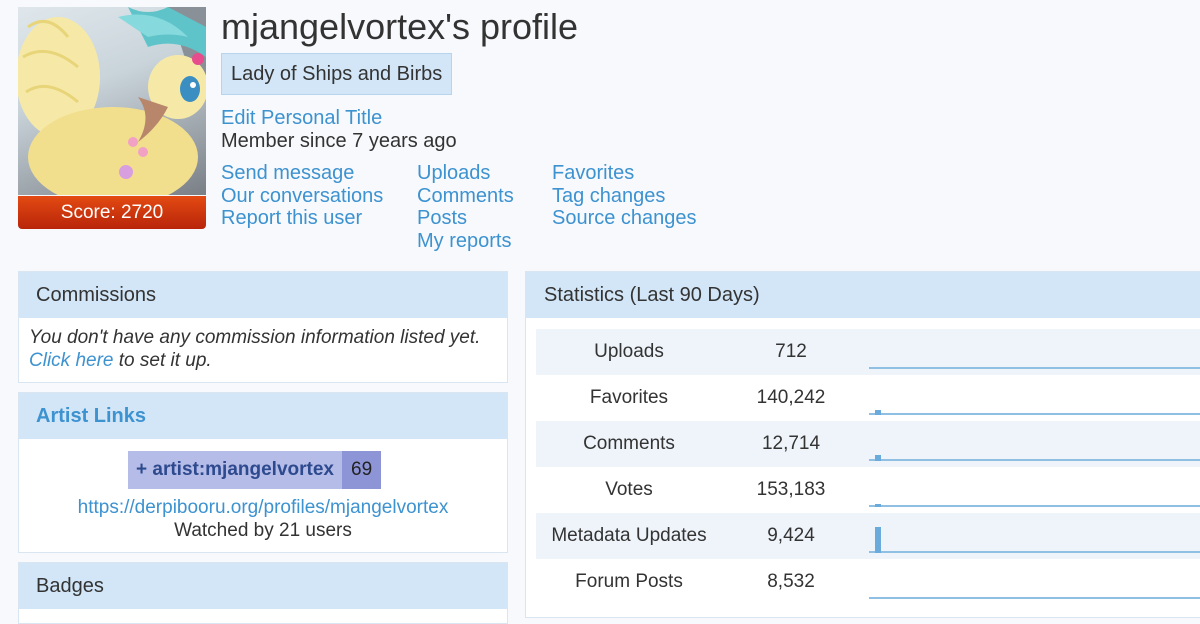  Describe the element at coordinates (629, 535) in the screenshot. I see `stat-name: Metadata Updates` at that location.